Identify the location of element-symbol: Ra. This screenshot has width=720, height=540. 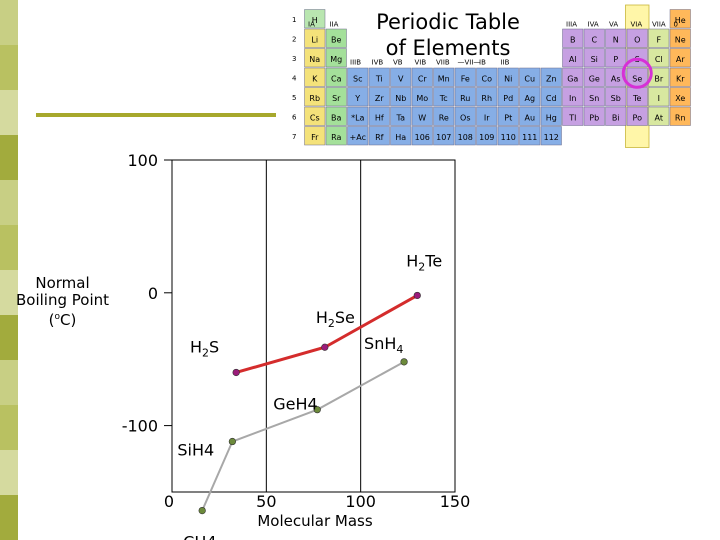
(336, 137).